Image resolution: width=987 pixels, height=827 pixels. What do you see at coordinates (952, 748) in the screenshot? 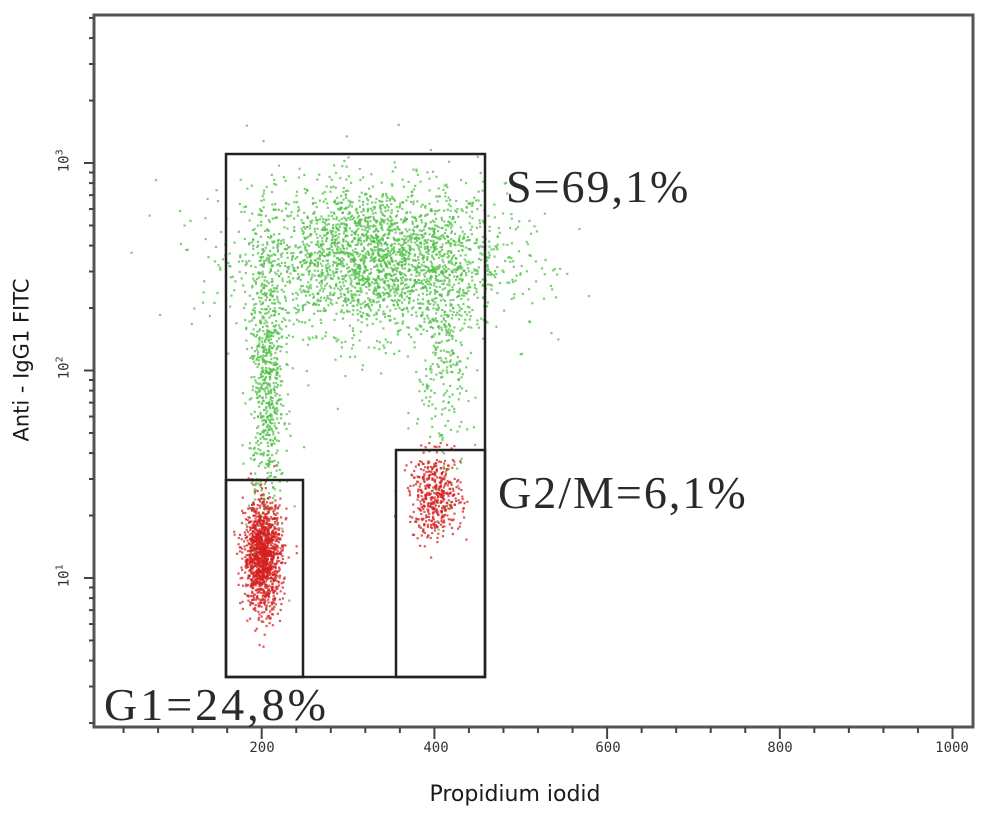
I see `x-tick-label: 1000` at bounding box center [952, 748].